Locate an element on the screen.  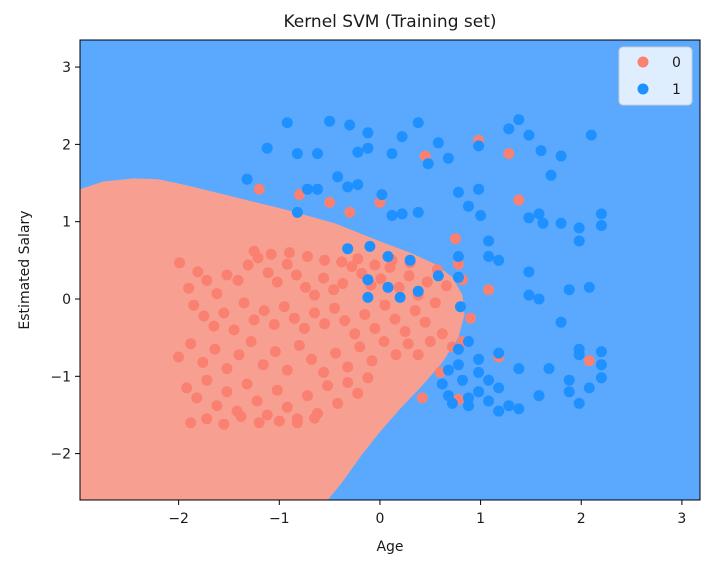
x-tick-label: 1 is located at coordinates (480, 519).